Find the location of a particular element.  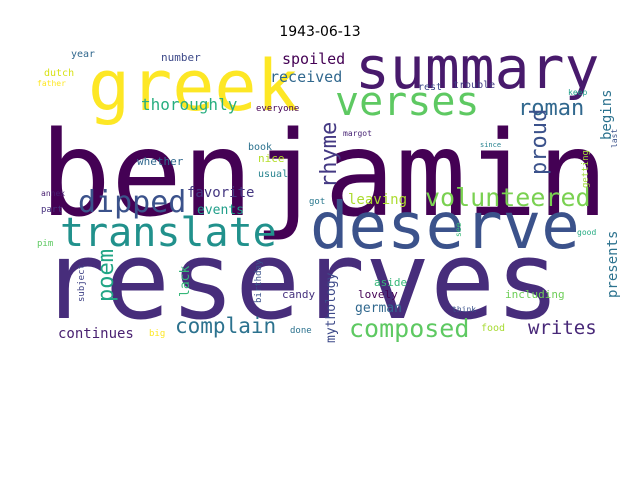

word-proud: proud is located at coordinates (539, 142).